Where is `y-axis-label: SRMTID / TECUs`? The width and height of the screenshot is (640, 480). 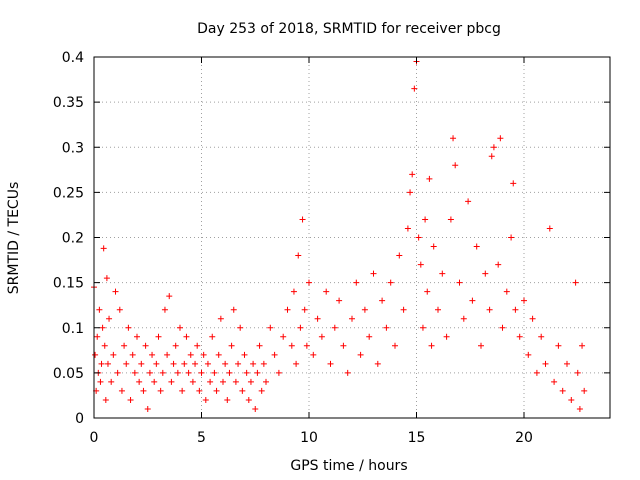 y-axis-label: SRMTID / TECUs is located at coordinates (14, 238).